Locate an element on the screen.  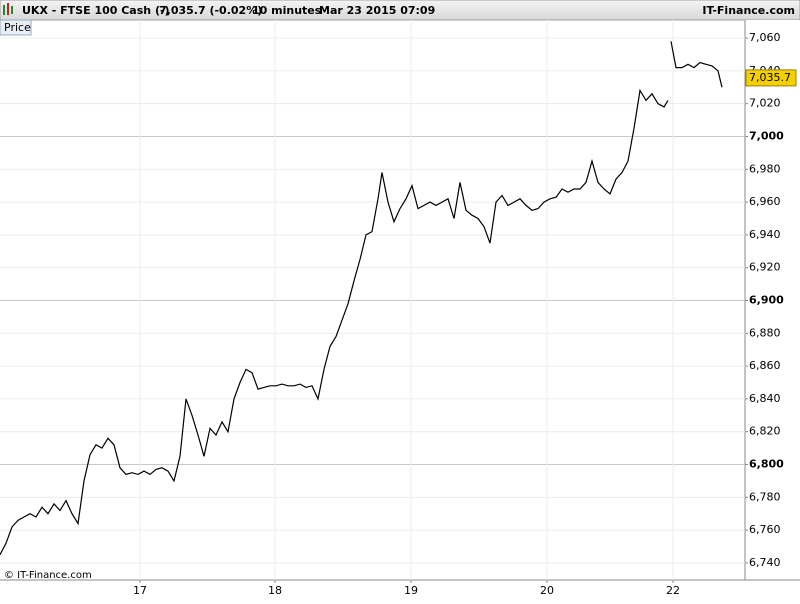
y-tick-label: 6,940 is located at coordinates (765, 234).